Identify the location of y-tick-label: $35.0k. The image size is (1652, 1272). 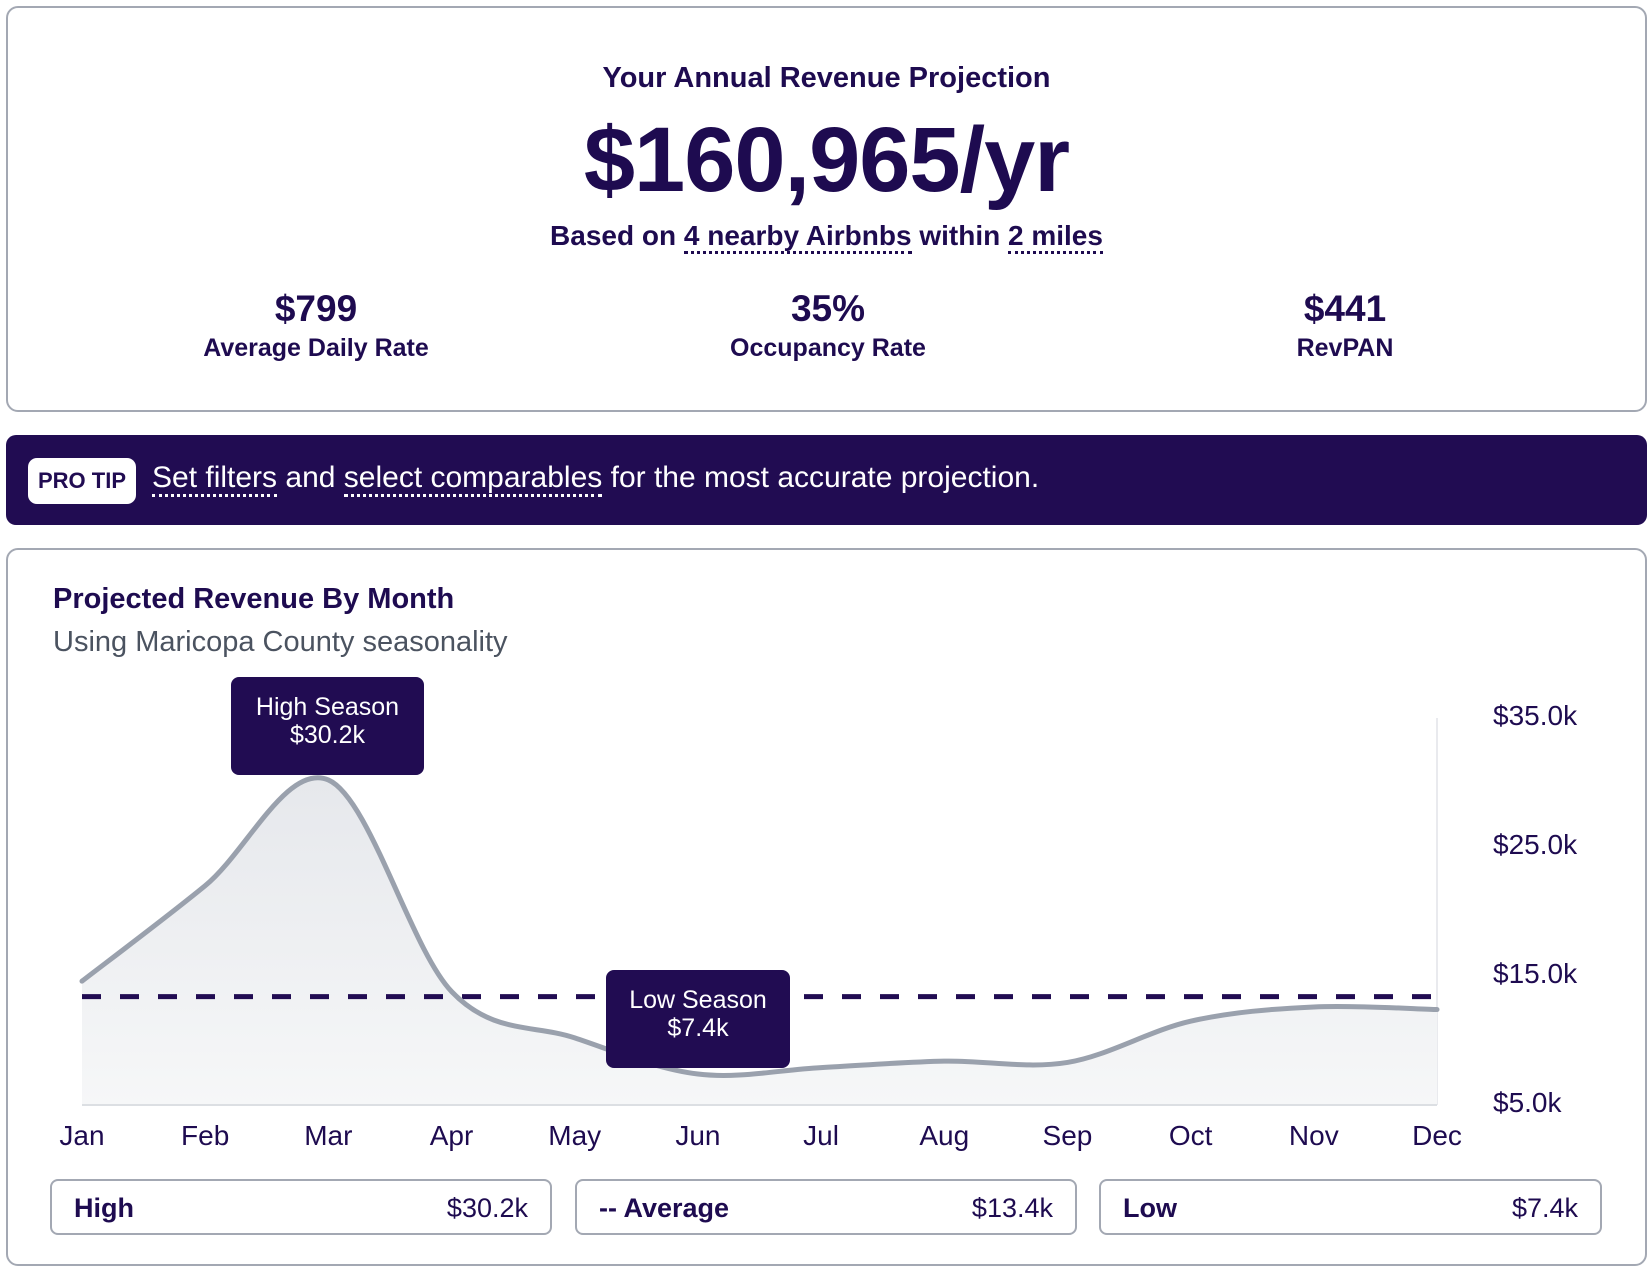
(1535, 715).